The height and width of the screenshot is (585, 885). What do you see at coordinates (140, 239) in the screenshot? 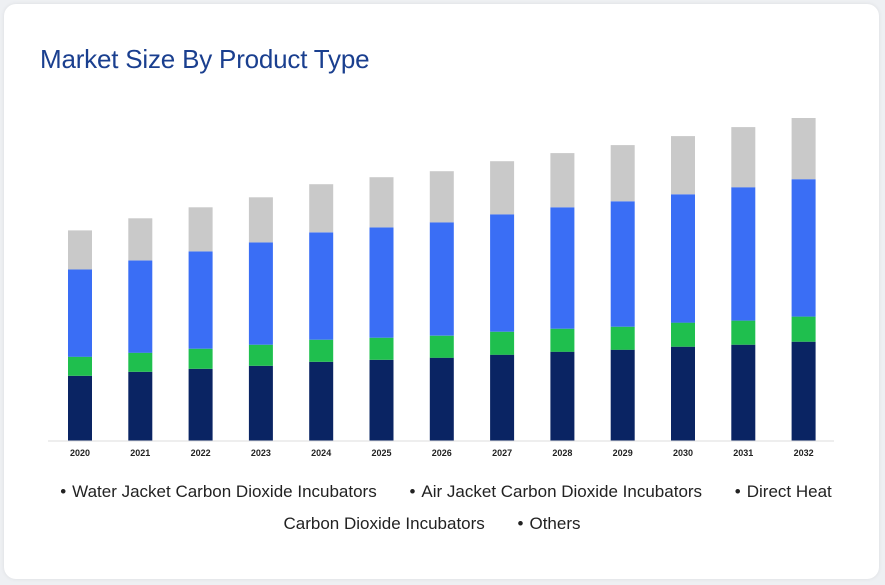
I see `bar-segment-2021-s3` at bounding box center [140, 239].